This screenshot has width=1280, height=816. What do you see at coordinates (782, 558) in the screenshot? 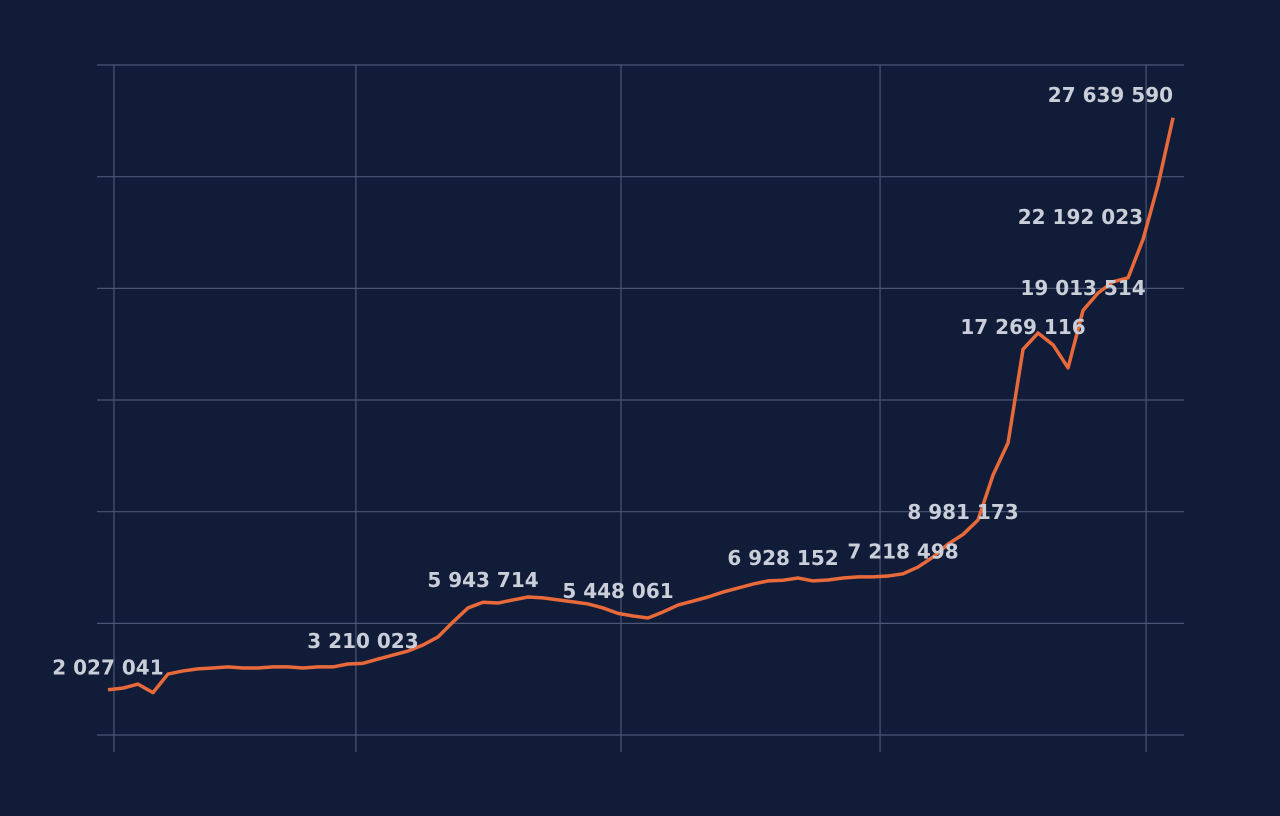
I see `data-label: 6 928 152` at bounding box center [782, 558].